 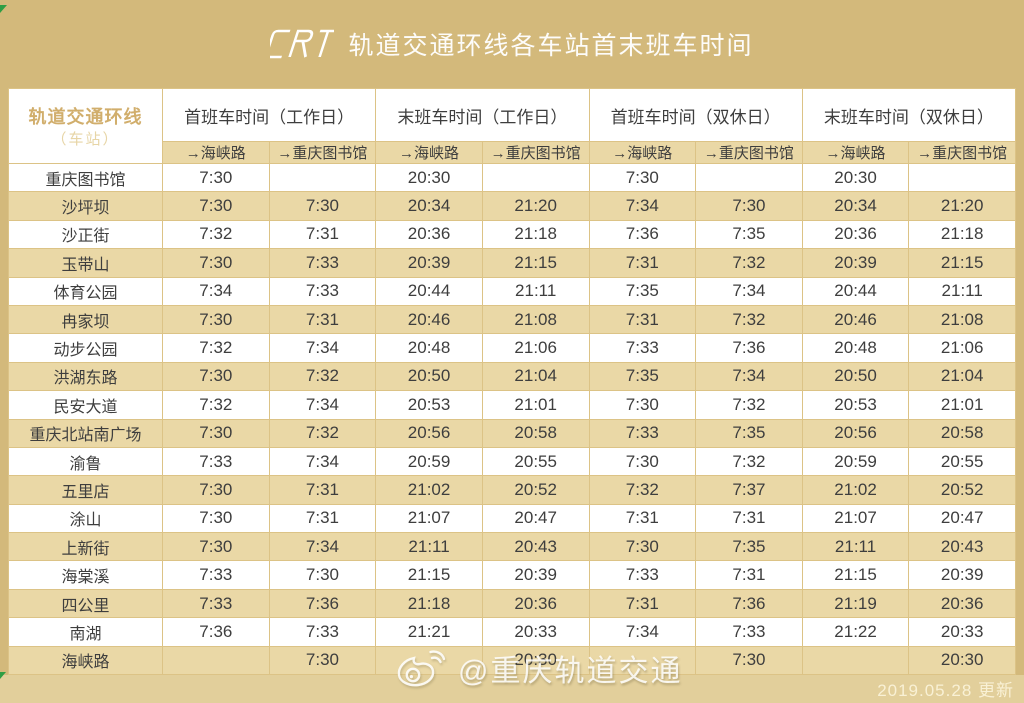 What do you see at coordinates (85, 263) in the screenshot?
I see `station-name: 玉带山` at bounding box center [85, 263].